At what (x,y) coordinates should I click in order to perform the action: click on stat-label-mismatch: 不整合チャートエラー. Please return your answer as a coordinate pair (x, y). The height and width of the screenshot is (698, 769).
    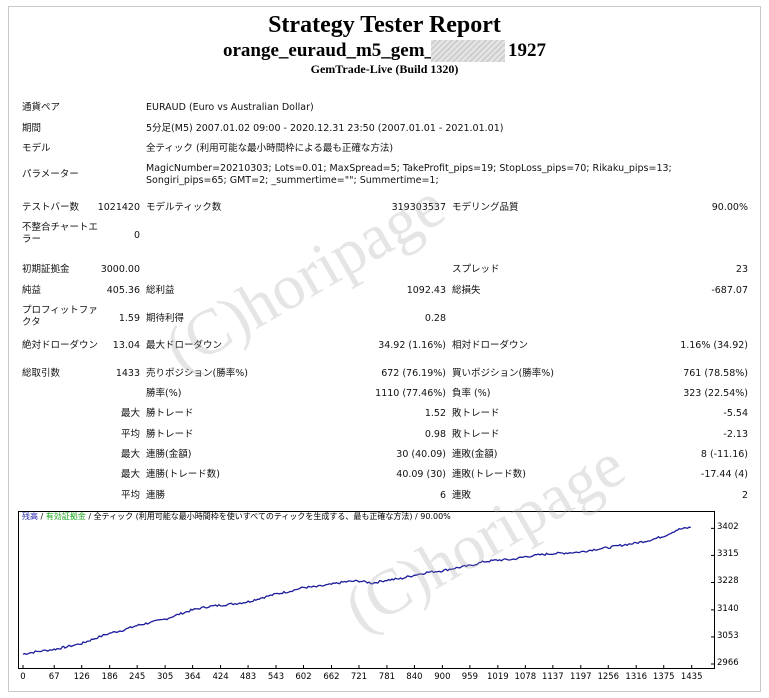
    Looking at the image, I should click on (60, 233).